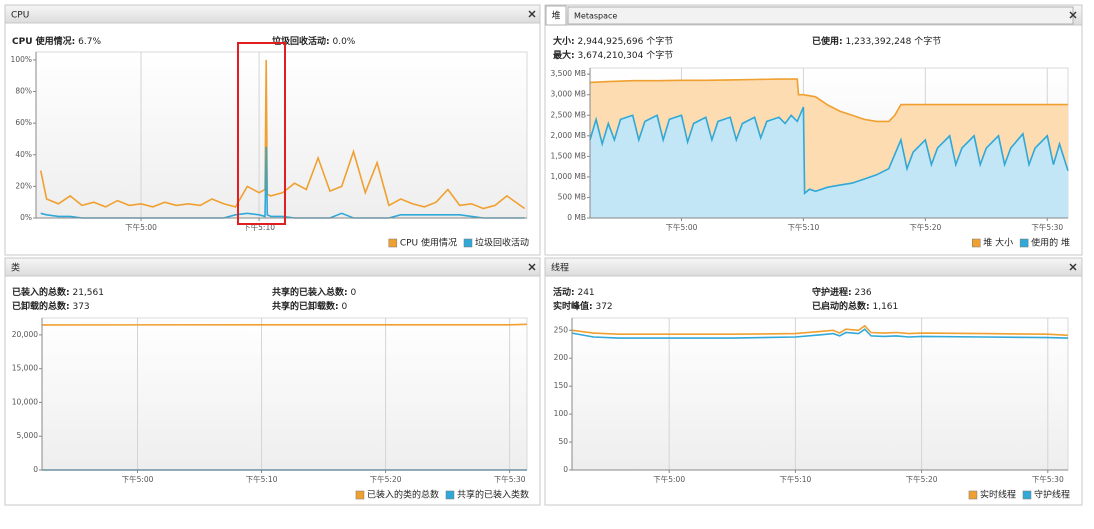 This screenshot has width=1094, height=529. I want to click on y-tick-label: 40%, so click(23, 154).